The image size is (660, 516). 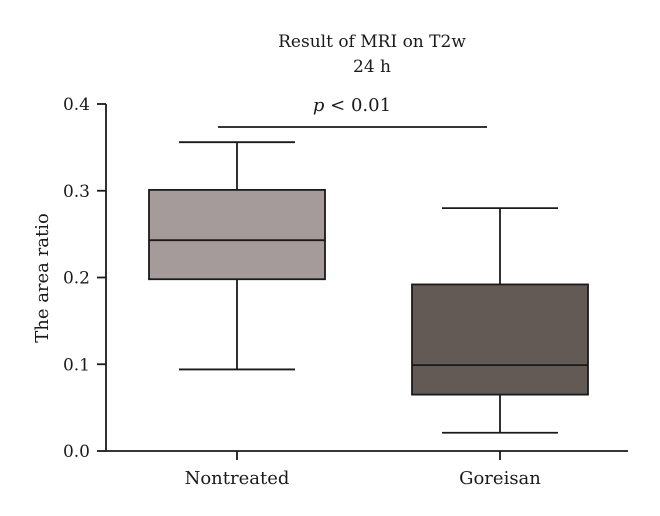 I want to click on y-tick-label: 0.1, so click(x=76, y=365).